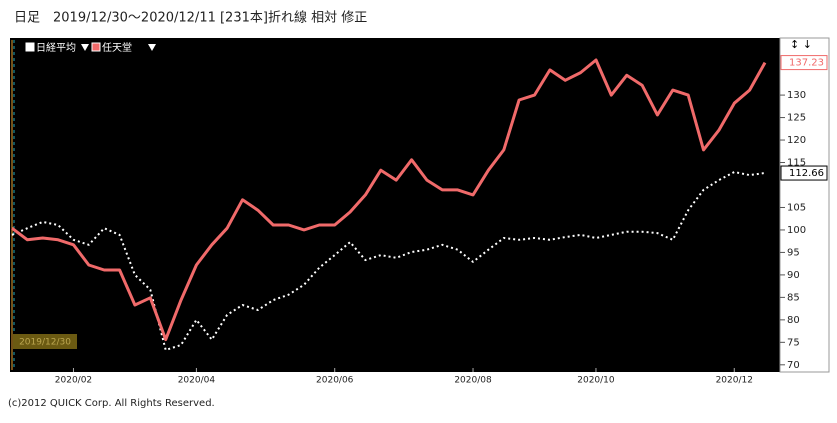  I want to click on y-tick-label: 95, so click(793, 252).